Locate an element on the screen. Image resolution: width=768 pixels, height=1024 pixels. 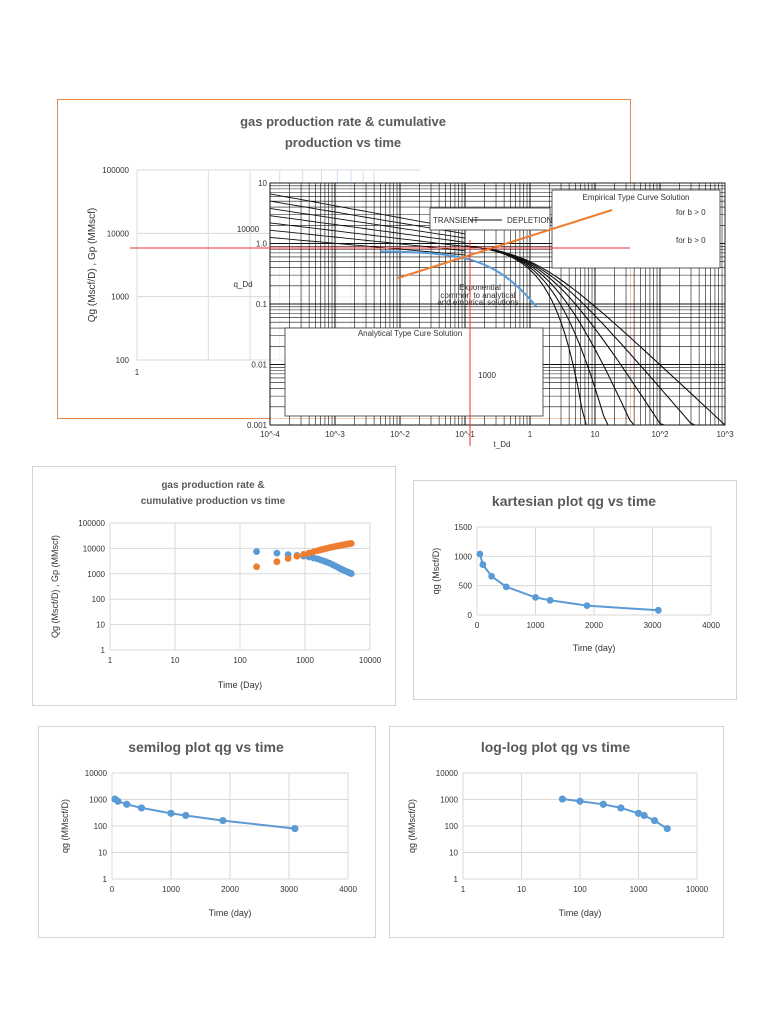
chart-title-line: semilog plot qg vs time is located at coordinates (206, 747).